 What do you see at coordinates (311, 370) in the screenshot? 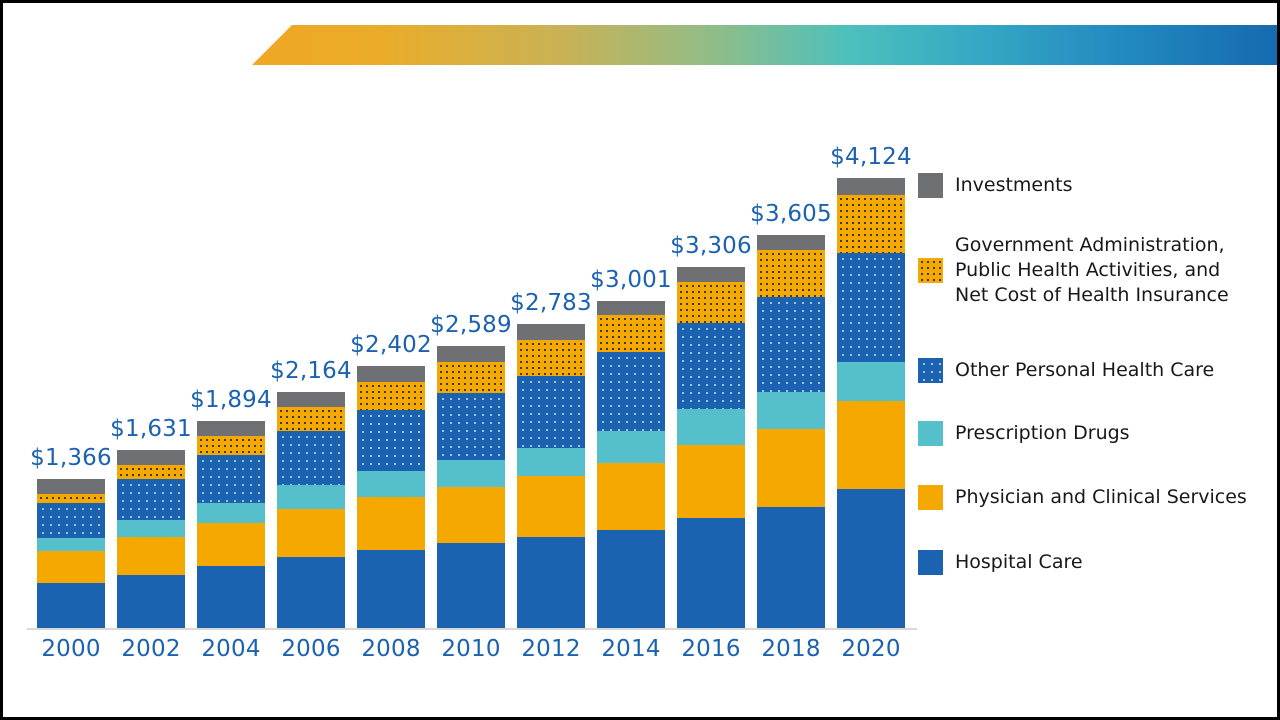
I see `bar-total-label: $2,164` at bounding box center [311, 370].